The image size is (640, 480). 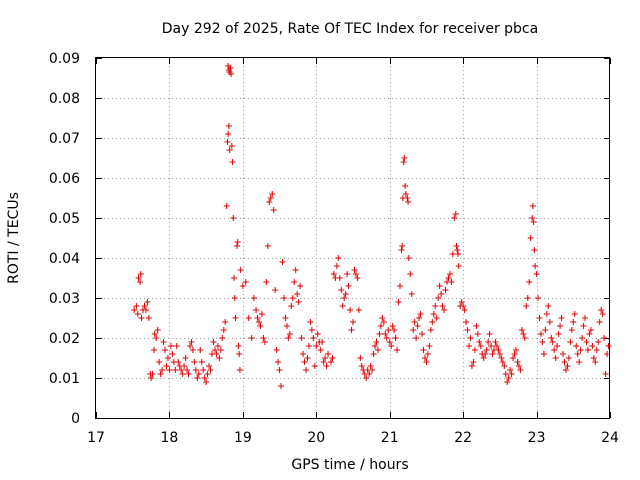 What do you see at coordinates (64, 139) in the screenshot?
I see `y-tick-label: 0.07` at bounding box center [64, 139].